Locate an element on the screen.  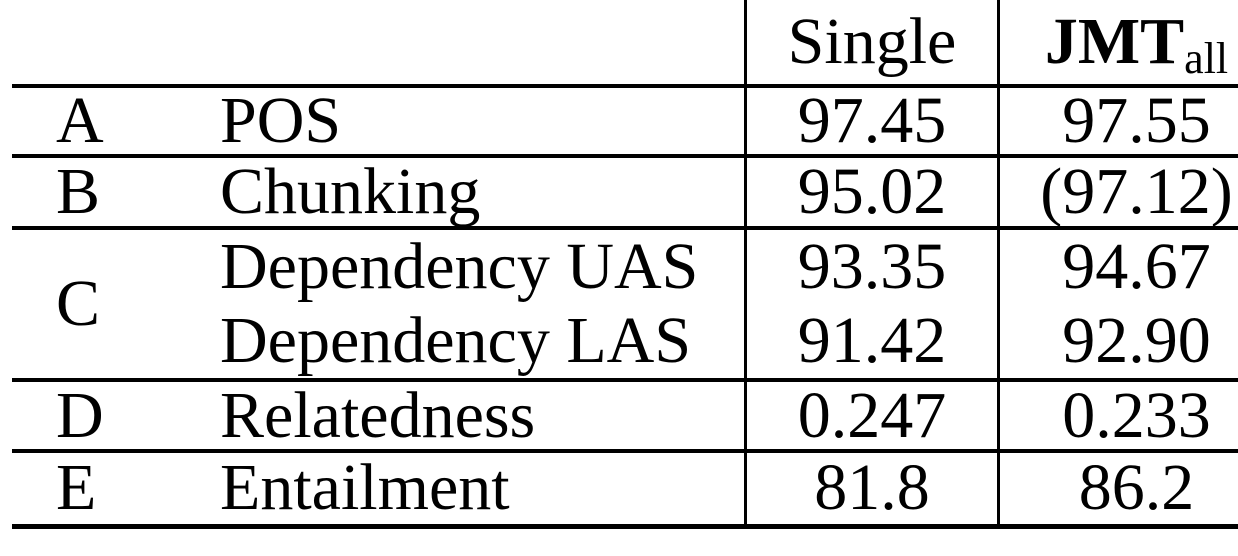
table-row-d: D Relatedness 0.247 0.233 is located at coordinates (625, 416).